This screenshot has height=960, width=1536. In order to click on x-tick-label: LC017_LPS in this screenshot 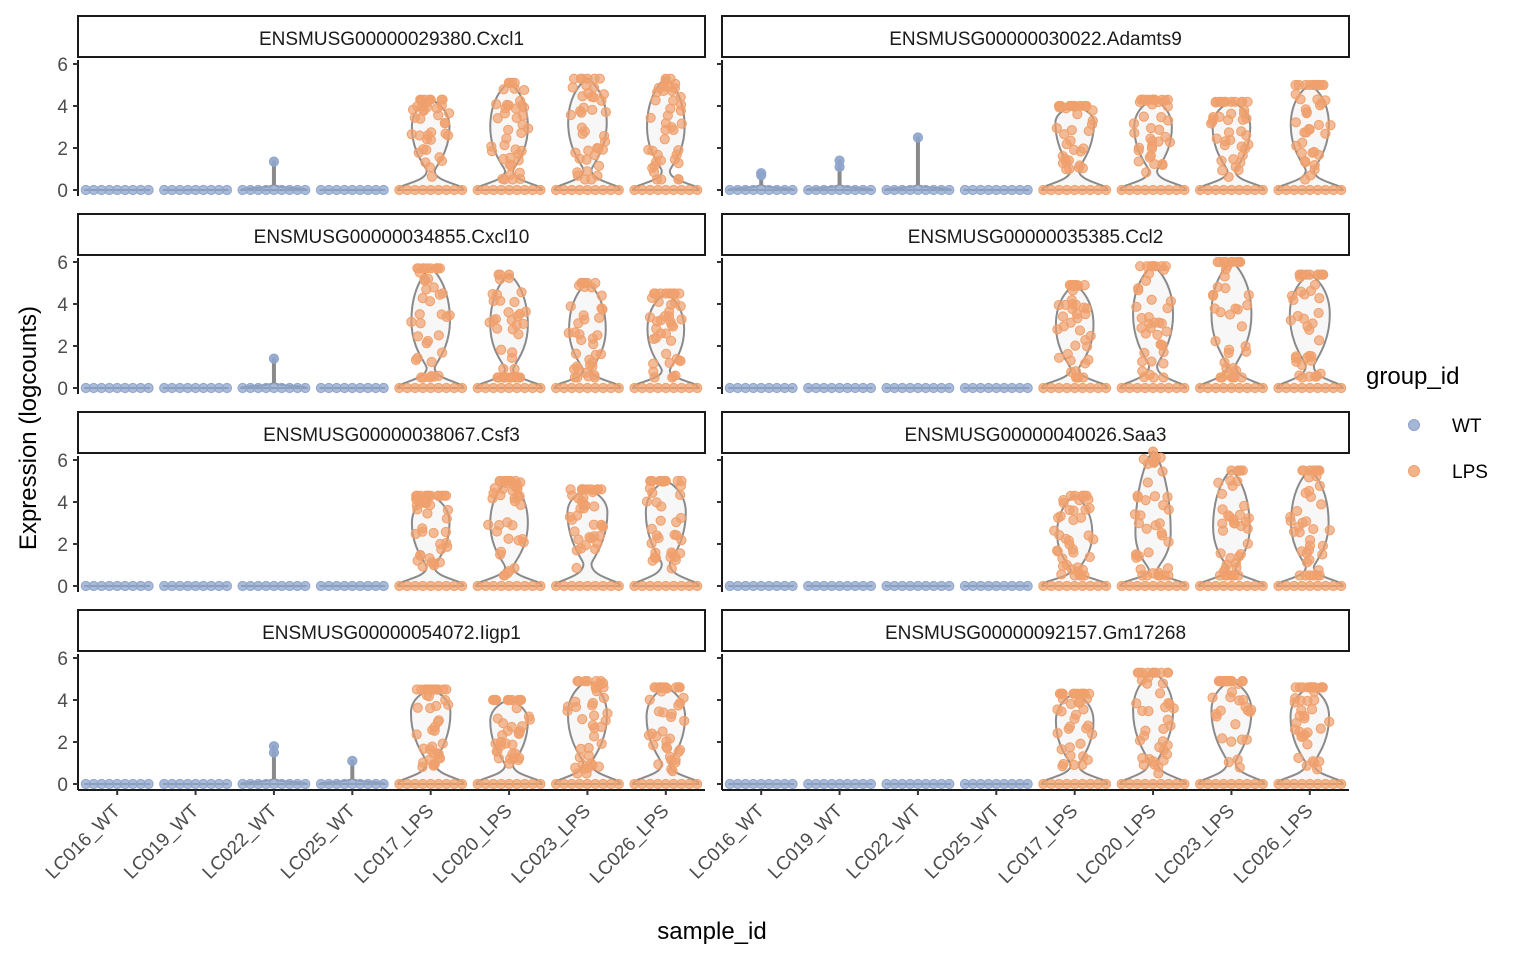, I will do `click(394, 844)`.